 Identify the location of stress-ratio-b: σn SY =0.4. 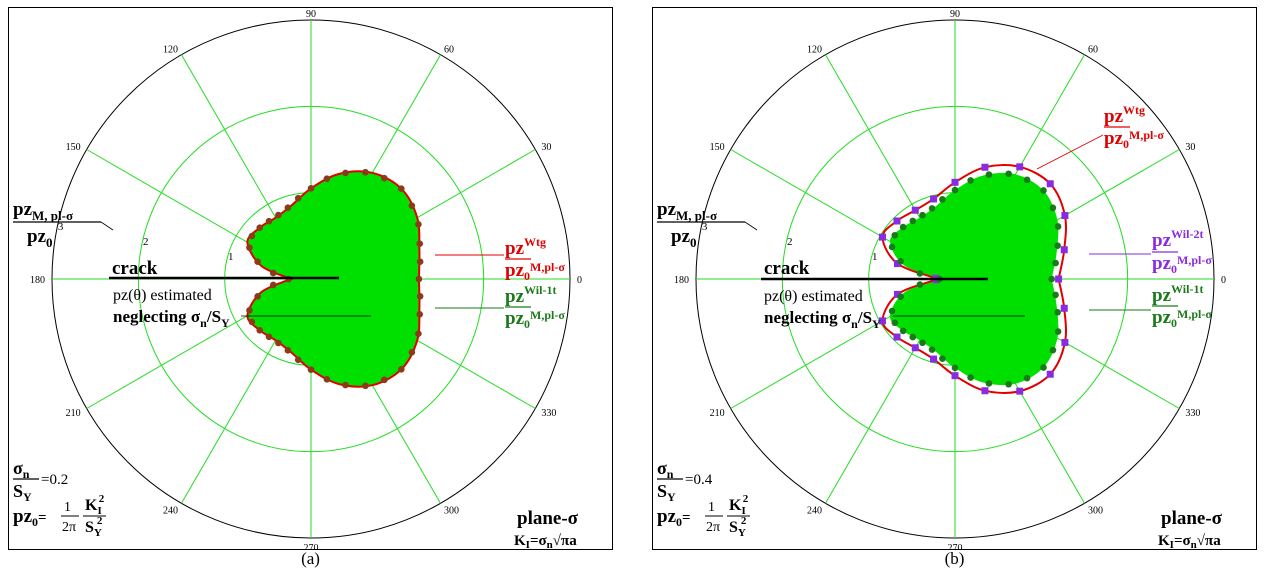
(685, 481).